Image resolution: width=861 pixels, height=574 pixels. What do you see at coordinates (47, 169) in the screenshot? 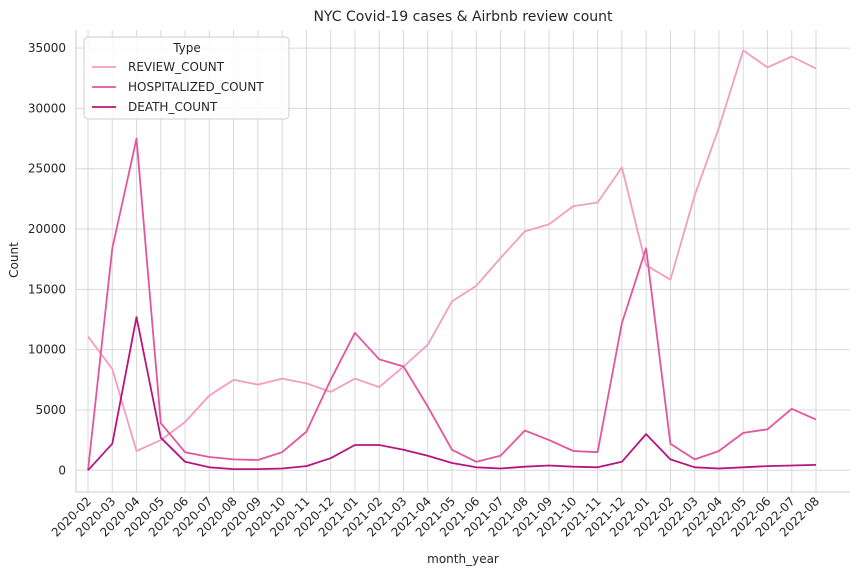
I see `y-tick-label: 25000` at bounding box center [47, 169].